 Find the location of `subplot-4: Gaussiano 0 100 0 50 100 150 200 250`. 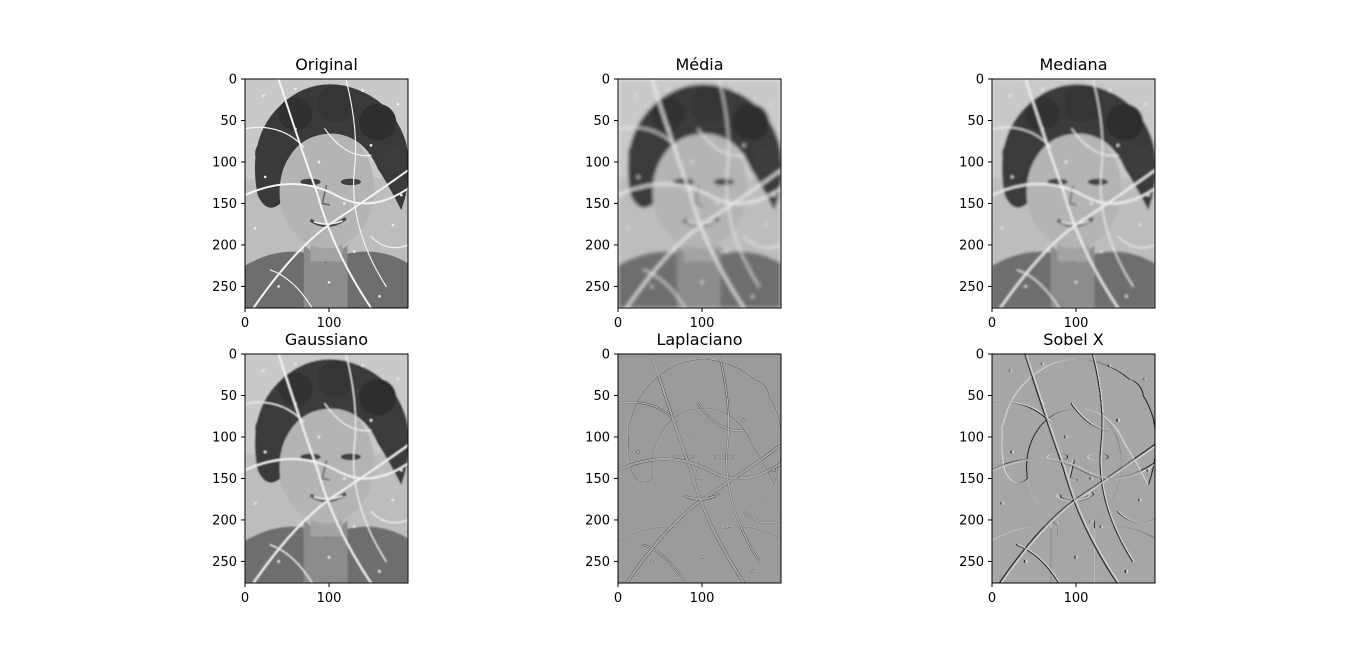

subplot-4: Gaussiano 0 100 0 50 100 150 200 250 is located at coordinates (310, 468).